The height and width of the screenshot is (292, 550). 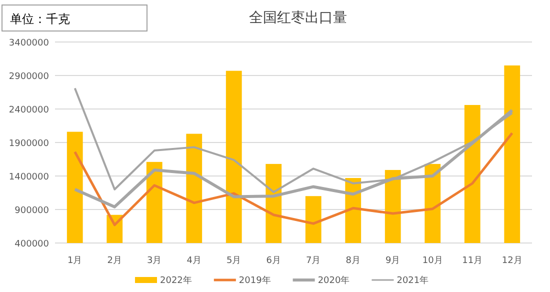 I want to click on x-tick-label: 9月, so click(x=393, y=261).